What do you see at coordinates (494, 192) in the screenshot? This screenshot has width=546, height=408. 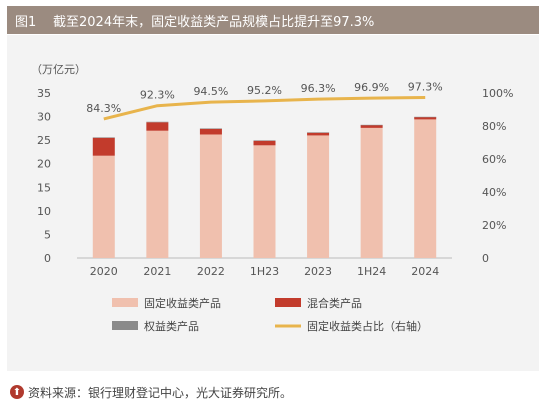 I see `y2-tick-label: 40%` at bounding box center [494, 192].